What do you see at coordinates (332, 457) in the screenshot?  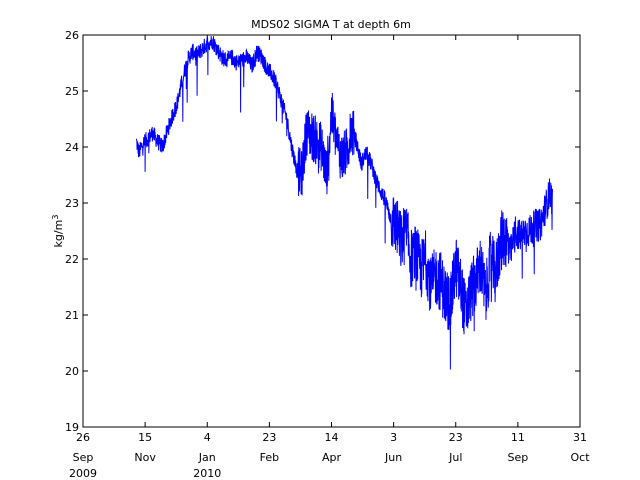 I see `x-tick-label-month: Apr` at bounding box center [332, 457].